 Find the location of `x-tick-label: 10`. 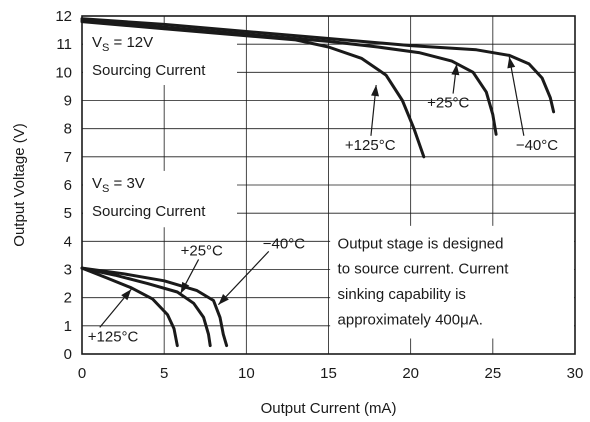

x-tick-label: 10 is located at coordinates (246, 373).